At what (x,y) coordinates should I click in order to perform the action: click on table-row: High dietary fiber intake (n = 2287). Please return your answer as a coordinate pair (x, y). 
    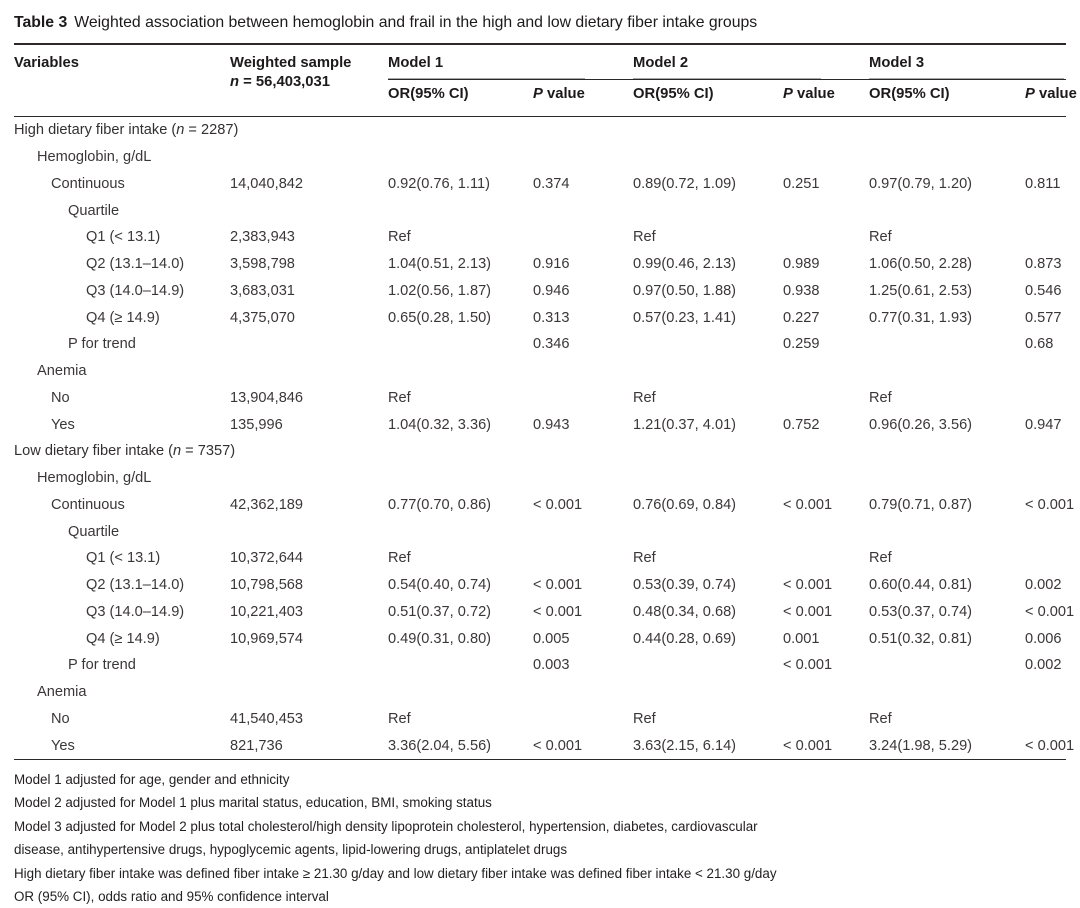
    Looking at the image, I should click on (540, 130).